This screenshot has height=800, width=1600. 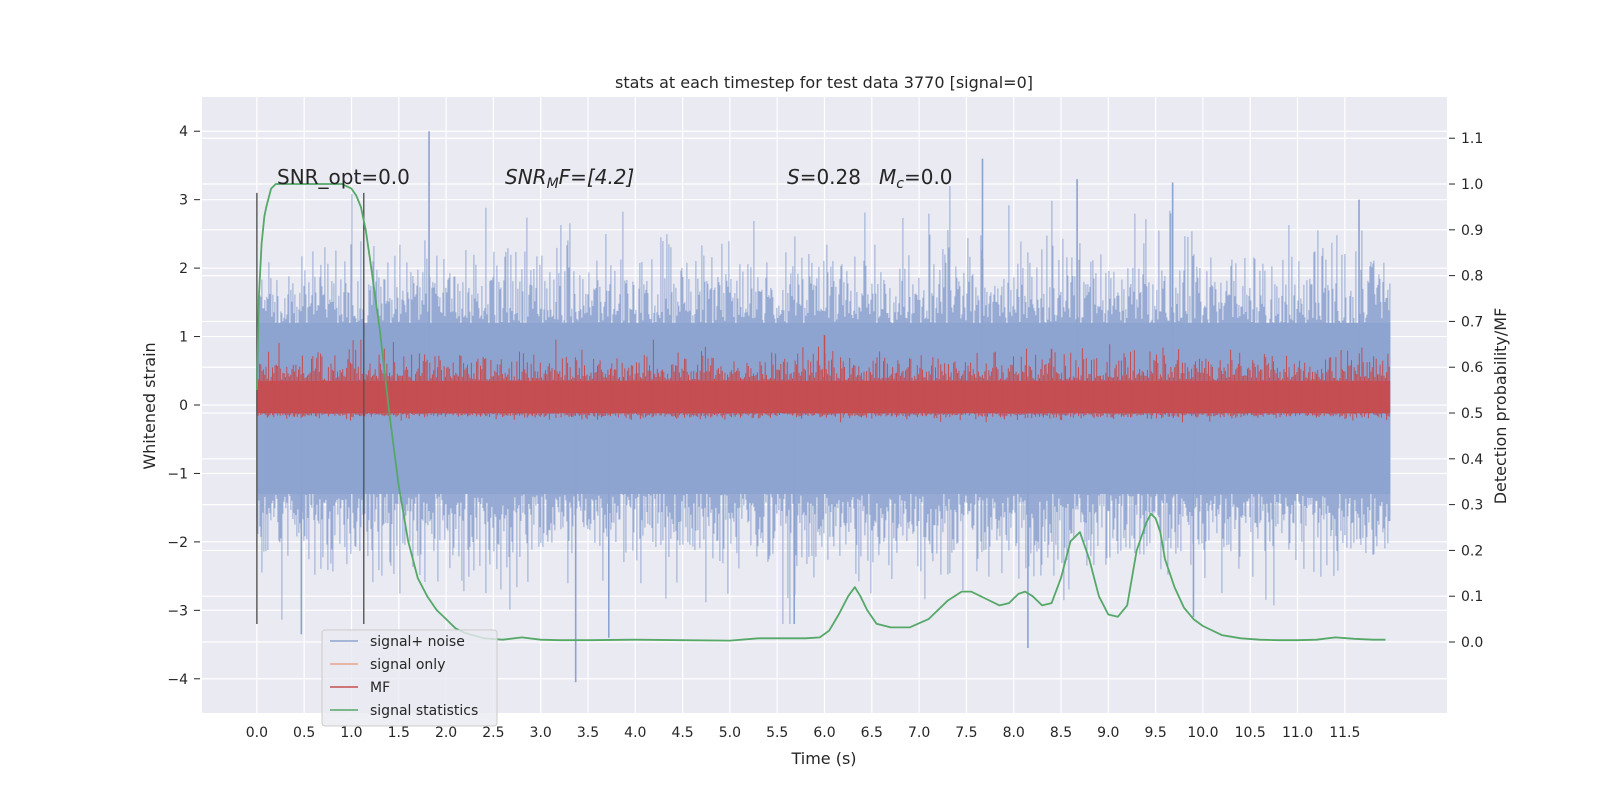 I want to click on x-tick-label: 5.5, so click(x=777, y=733).